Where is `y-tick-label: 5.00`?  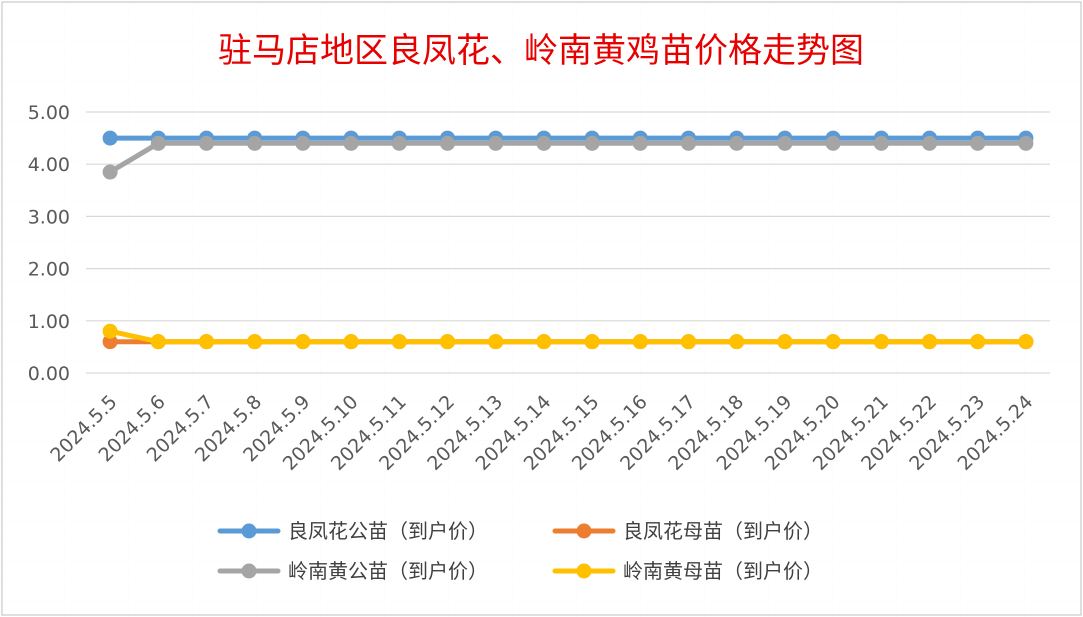
y-tick-label: 5.00 is located at coordinates (49, 113).